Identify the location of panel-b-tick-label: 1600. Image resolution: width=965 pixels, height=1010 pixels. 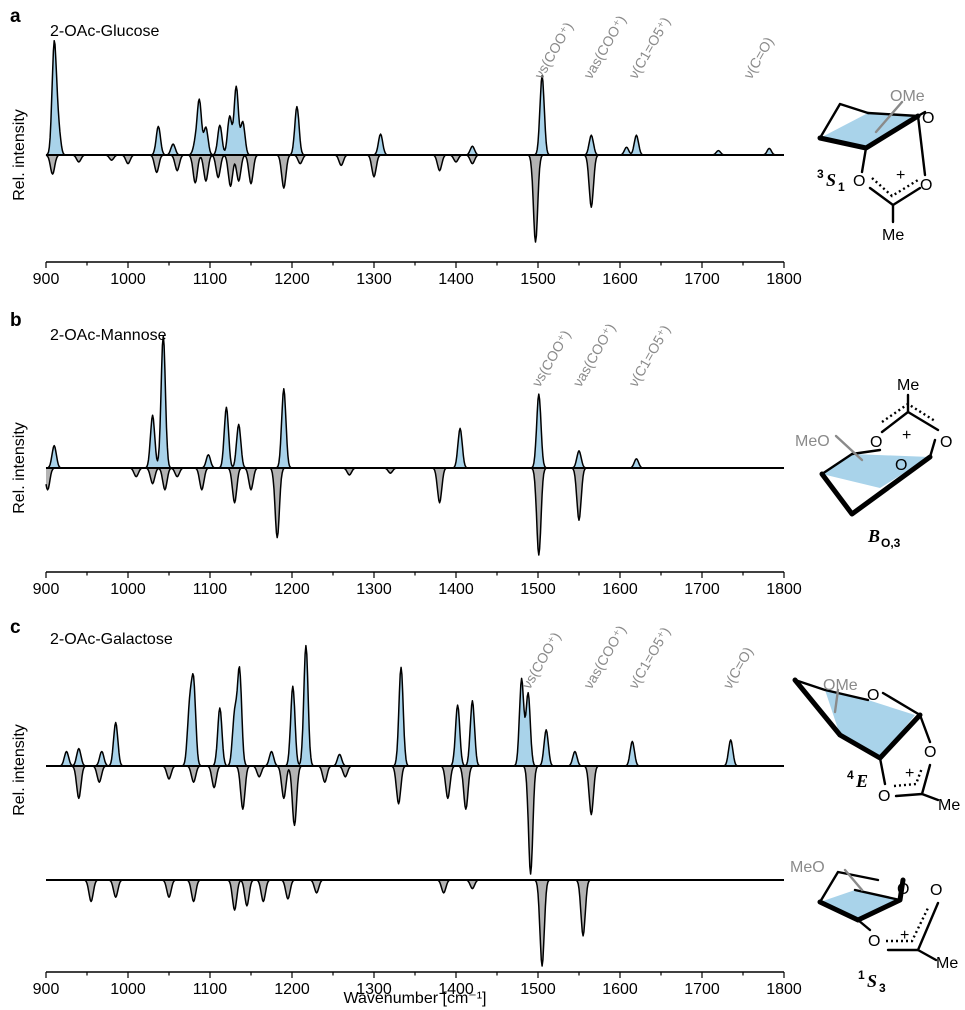
(620, 589).